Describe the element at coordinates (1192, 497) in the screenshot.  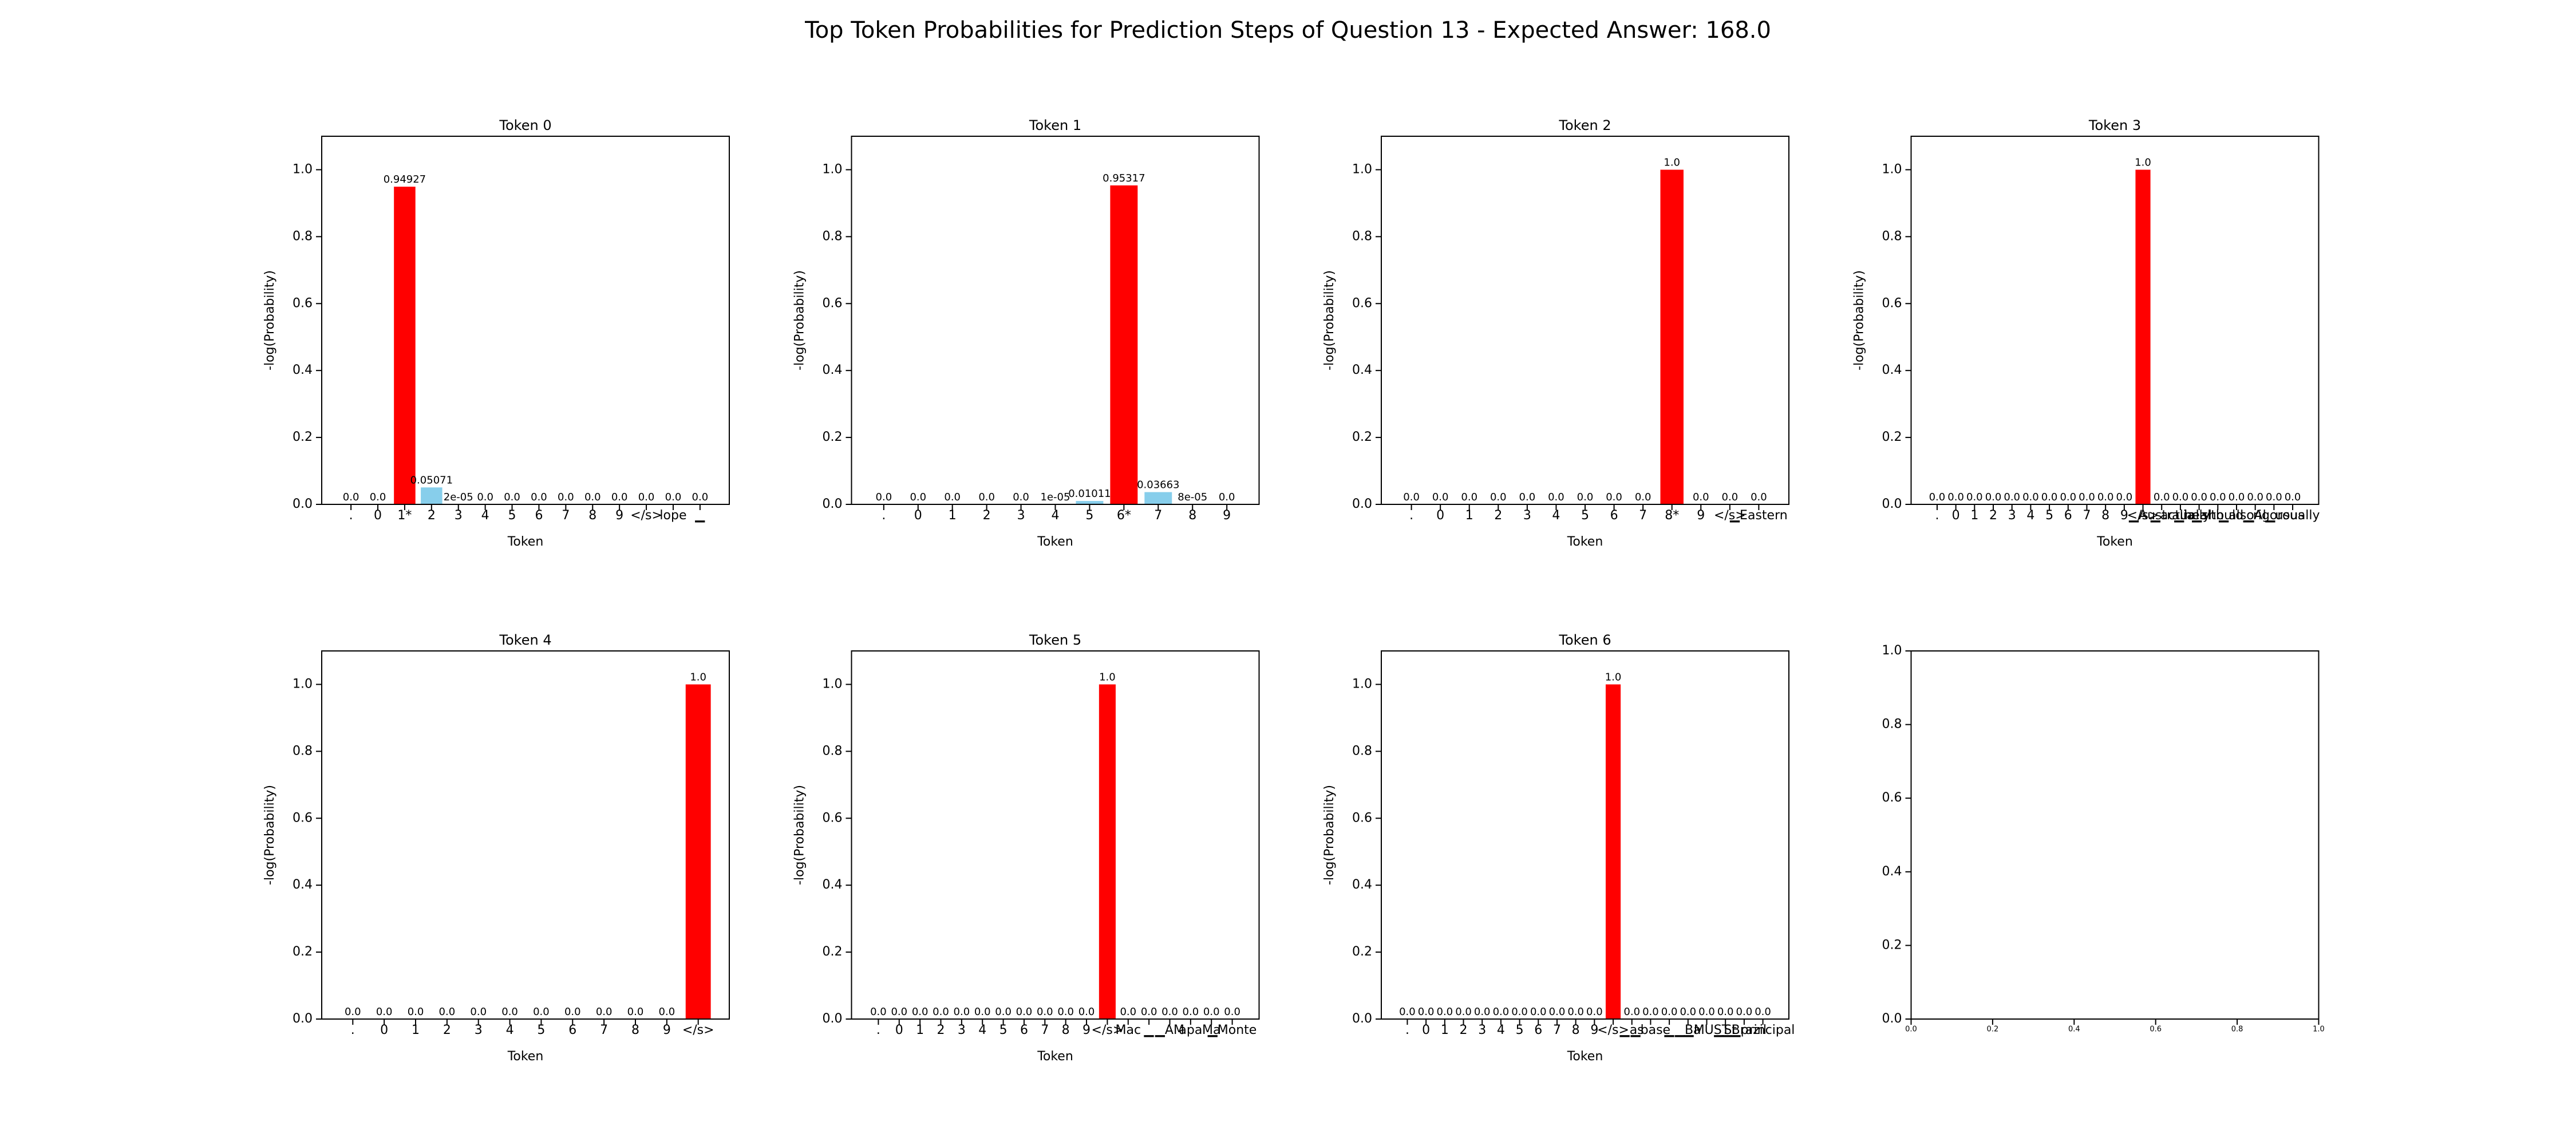
I see `value-label: 8e-05` at that location.